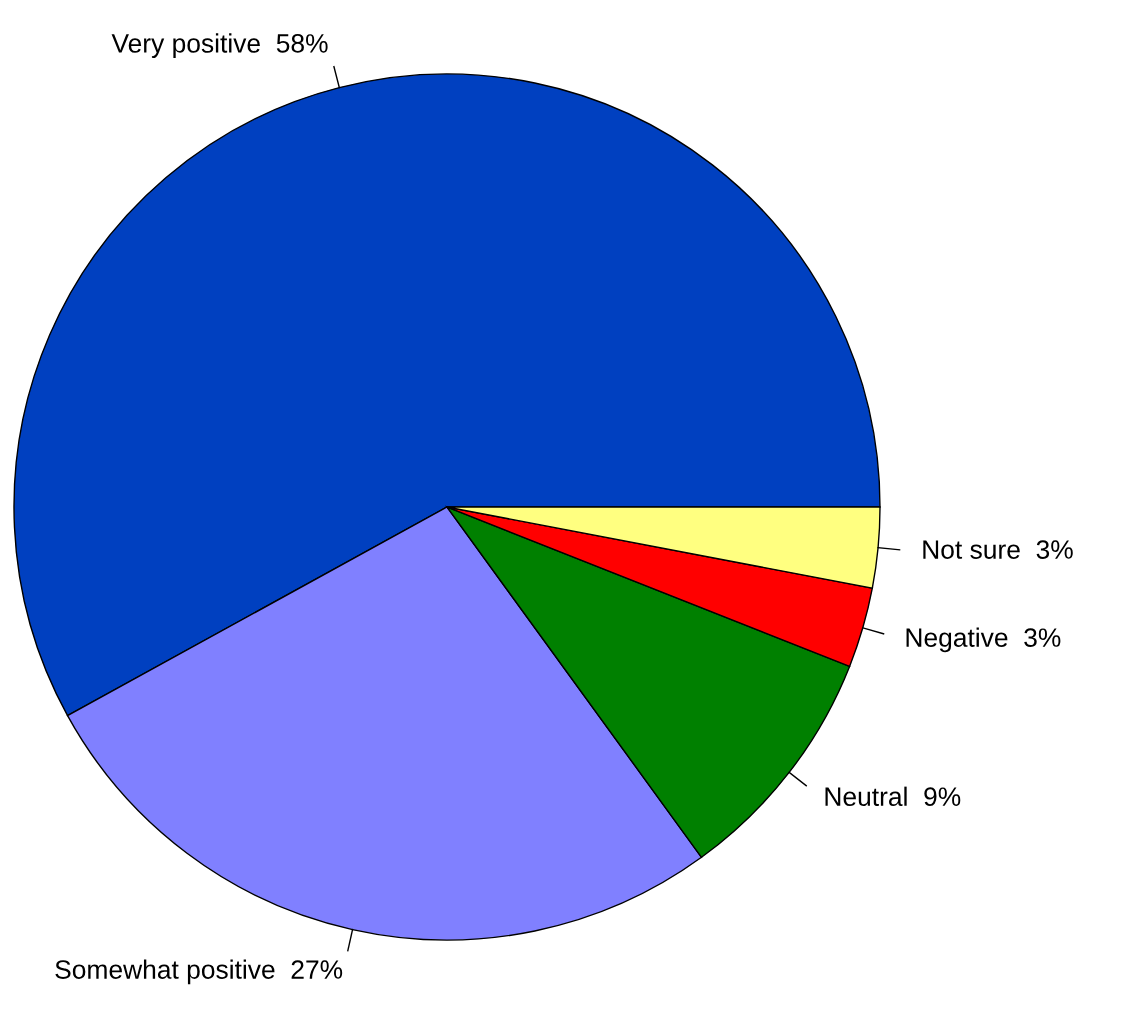  Describe the element at coordinates (998, 549) in the screenshot. I see `slice-label: Not sure 3%` at that location.